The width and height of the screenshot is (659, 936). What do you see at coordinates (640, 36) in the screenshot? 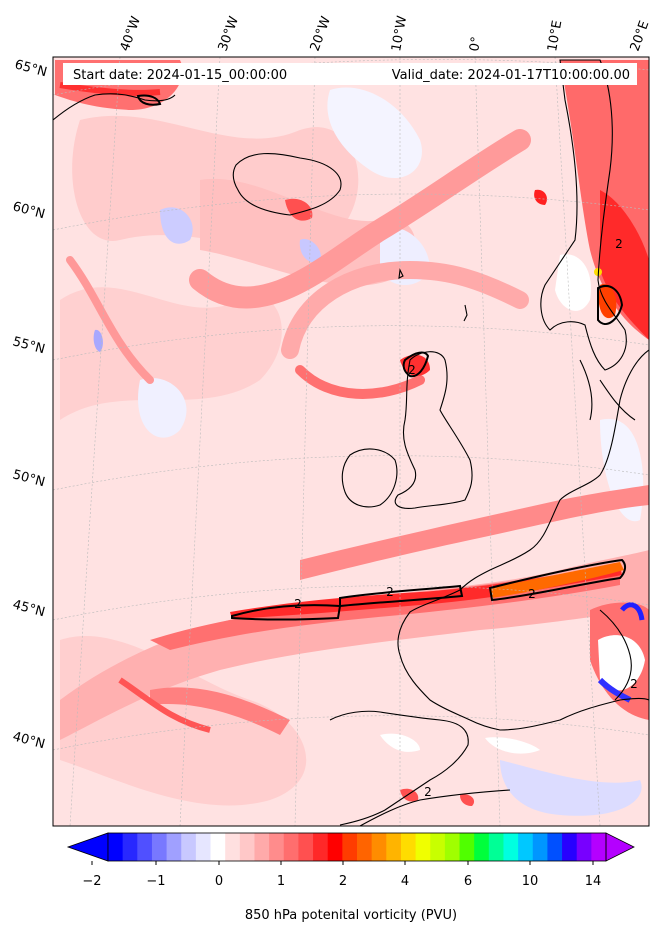
I see `lon-label: 20°E` at bounding box center [640, 36].